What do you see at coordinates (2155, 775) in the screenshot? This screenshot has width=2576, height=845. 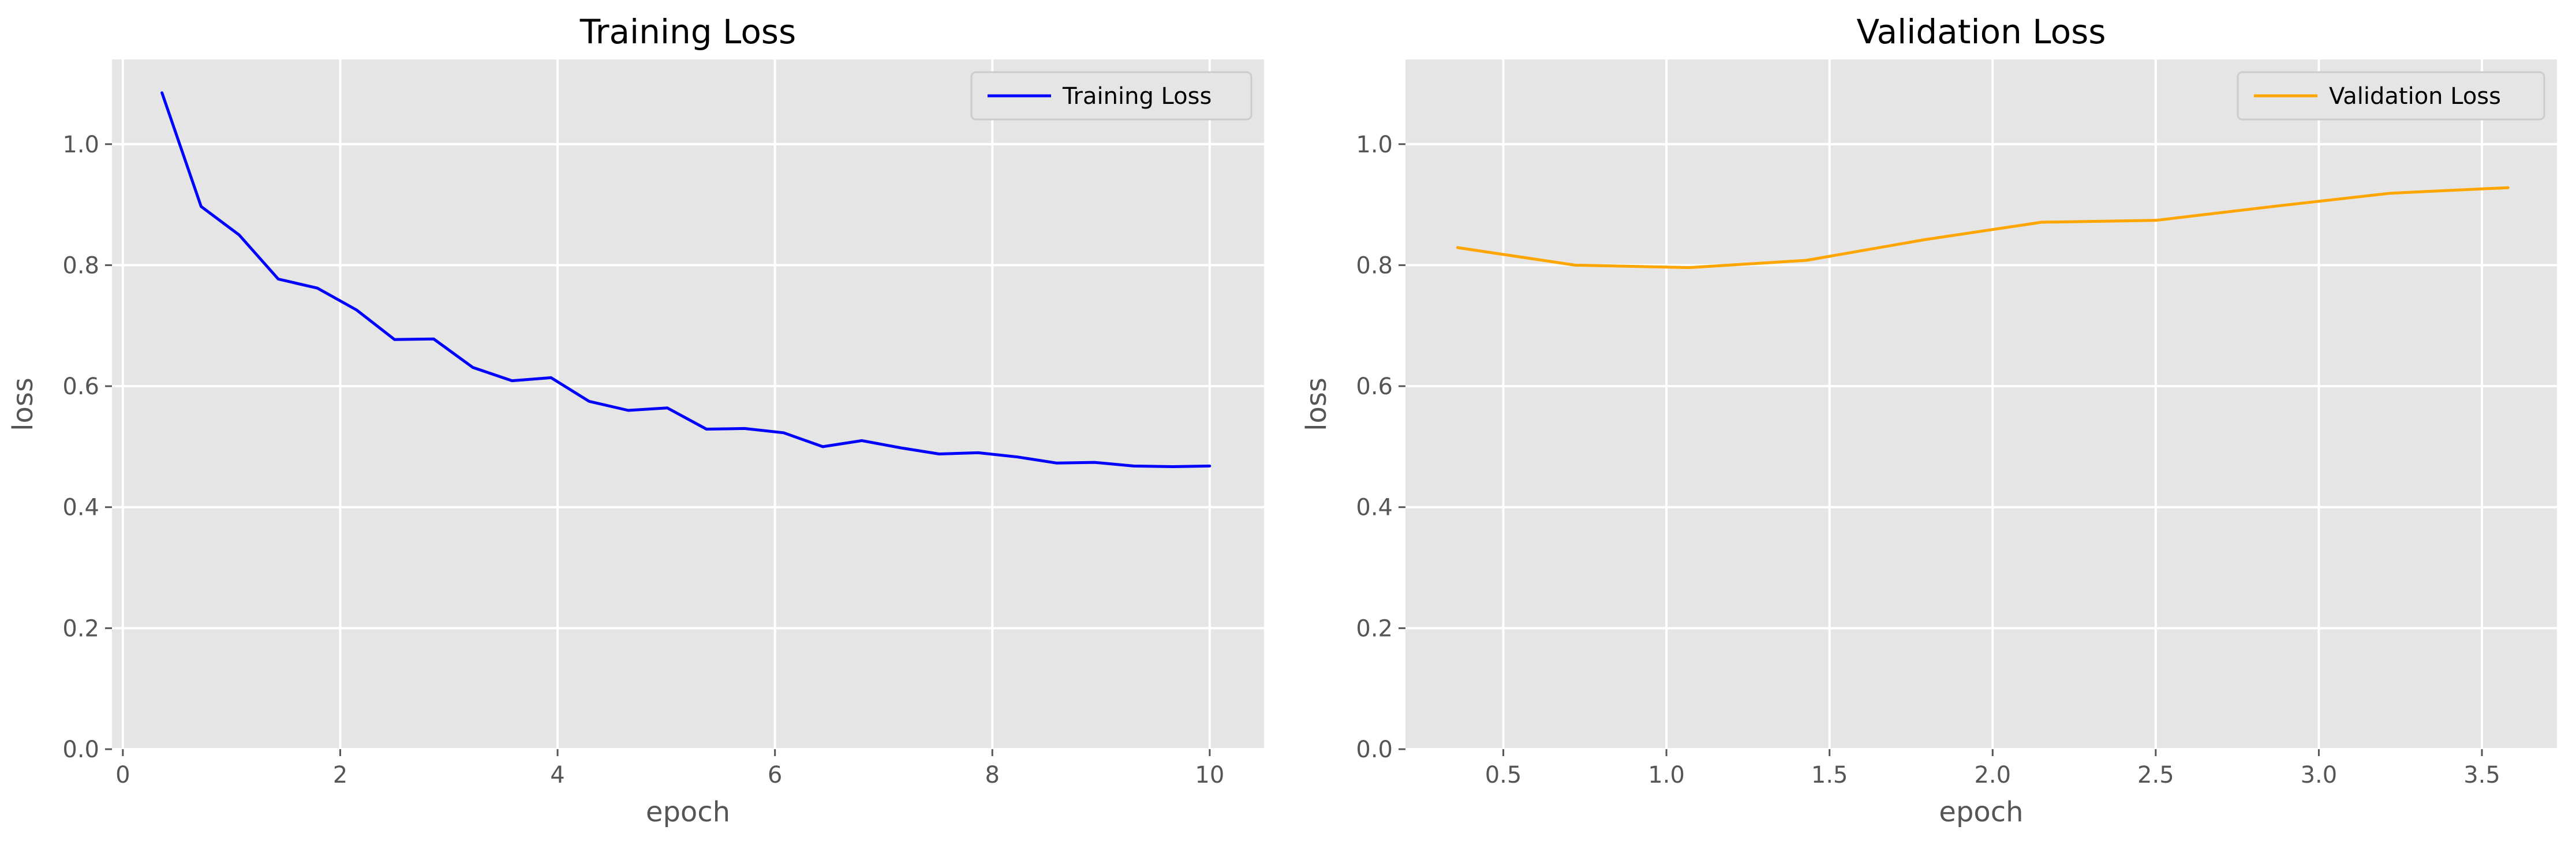 I see `validation-x-tick-label: 2.5` at bounding box center [2155, 775].